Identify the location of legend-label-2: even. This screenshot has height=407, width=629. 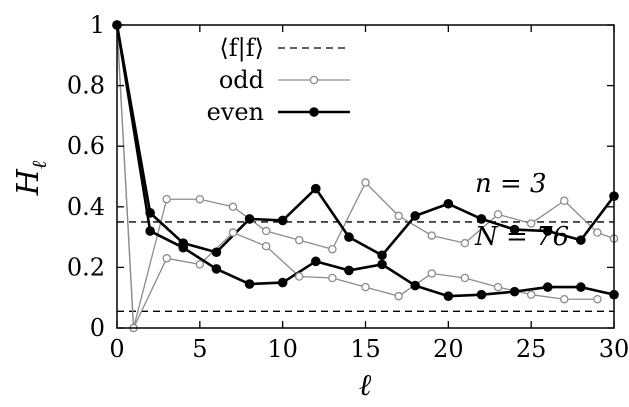
(235, 112).